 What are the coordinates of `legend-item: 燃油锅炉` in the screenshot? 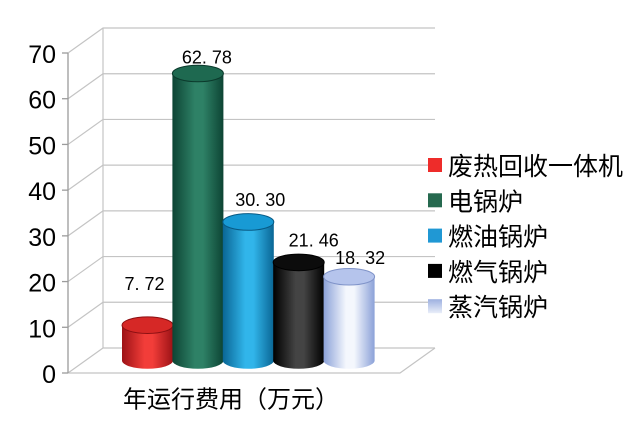 It's located at (488, 238).